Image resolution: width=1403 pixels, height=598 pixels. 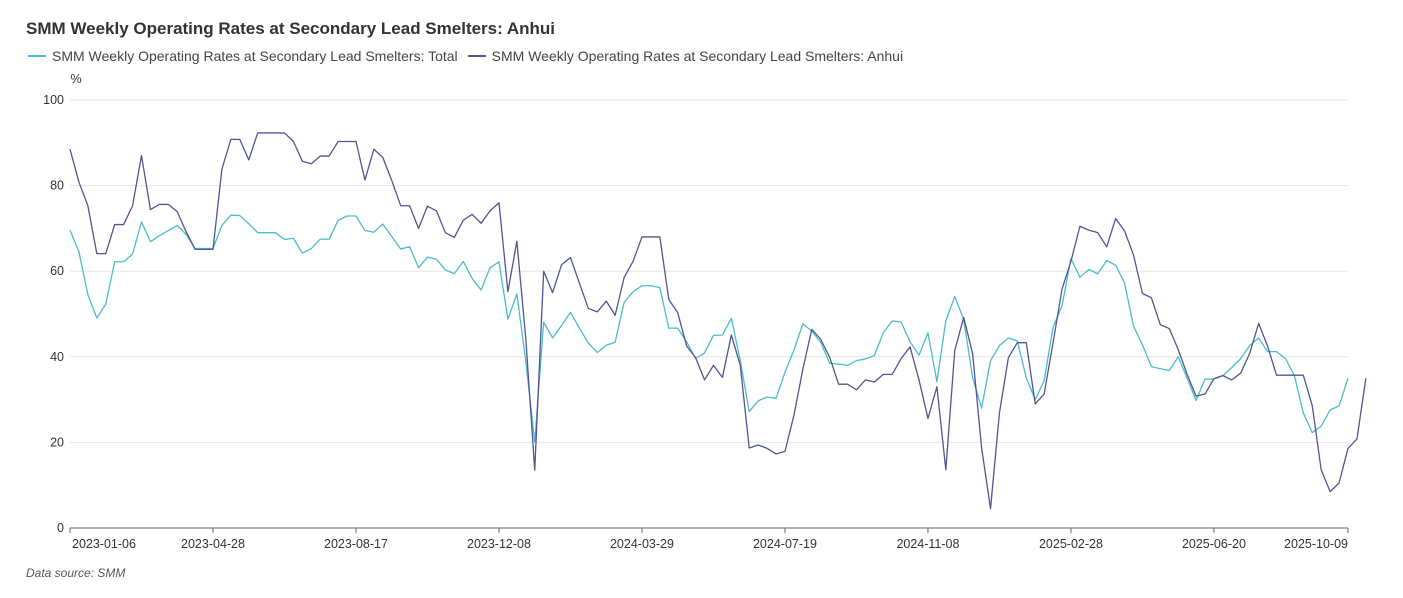 I want to click on x-tick-label: 2025-02-28, so click(x=1071, y=544).